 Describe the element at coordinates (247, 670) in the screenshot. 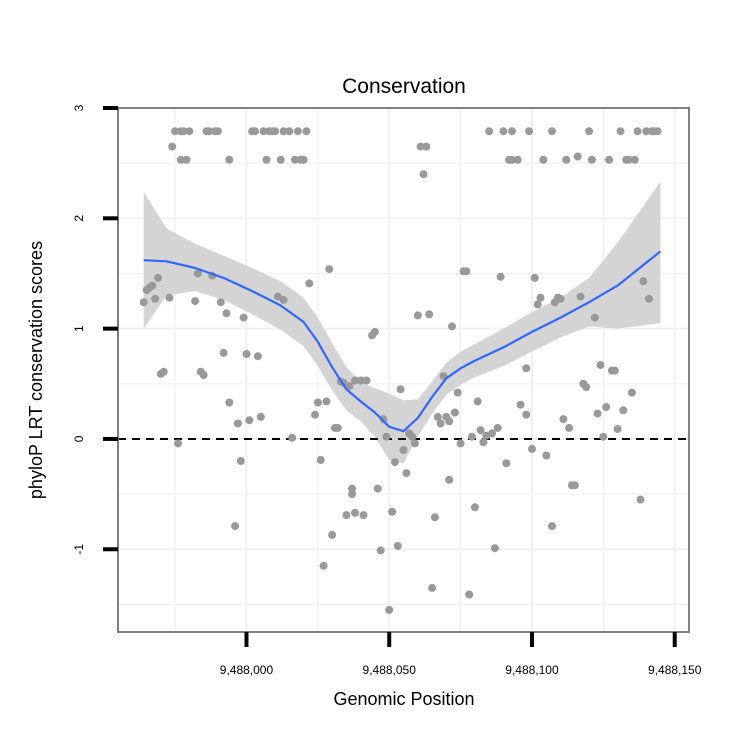

I see `x-tick-label: 9,488,000` at that location.